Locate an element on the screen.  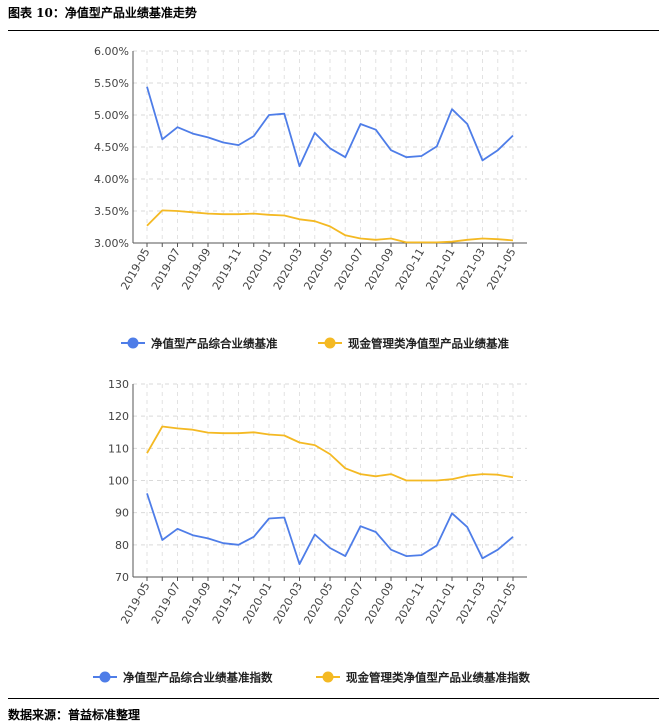
legend-label-1: 净值型产品综合业绩基准指数 is located at coordinates (198, 678).